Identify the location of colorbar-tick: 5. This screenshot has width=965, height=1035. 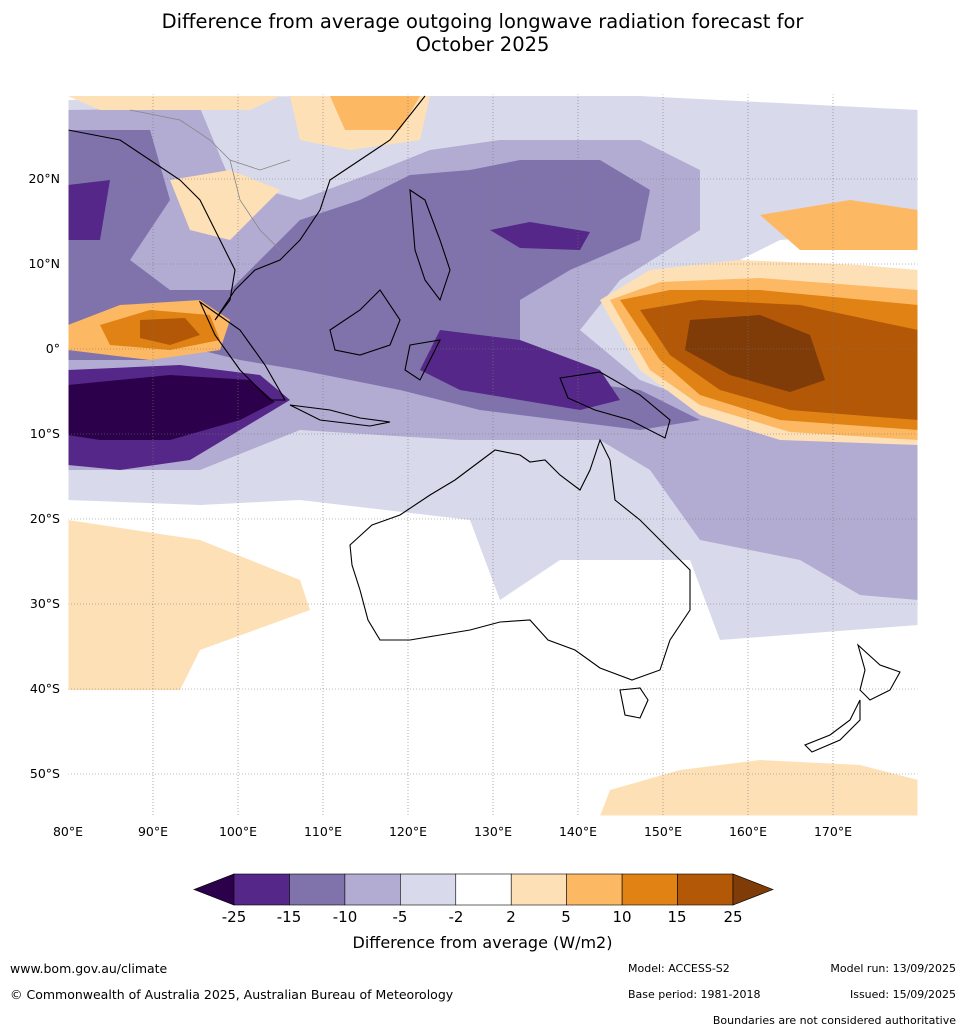
(566, 917).